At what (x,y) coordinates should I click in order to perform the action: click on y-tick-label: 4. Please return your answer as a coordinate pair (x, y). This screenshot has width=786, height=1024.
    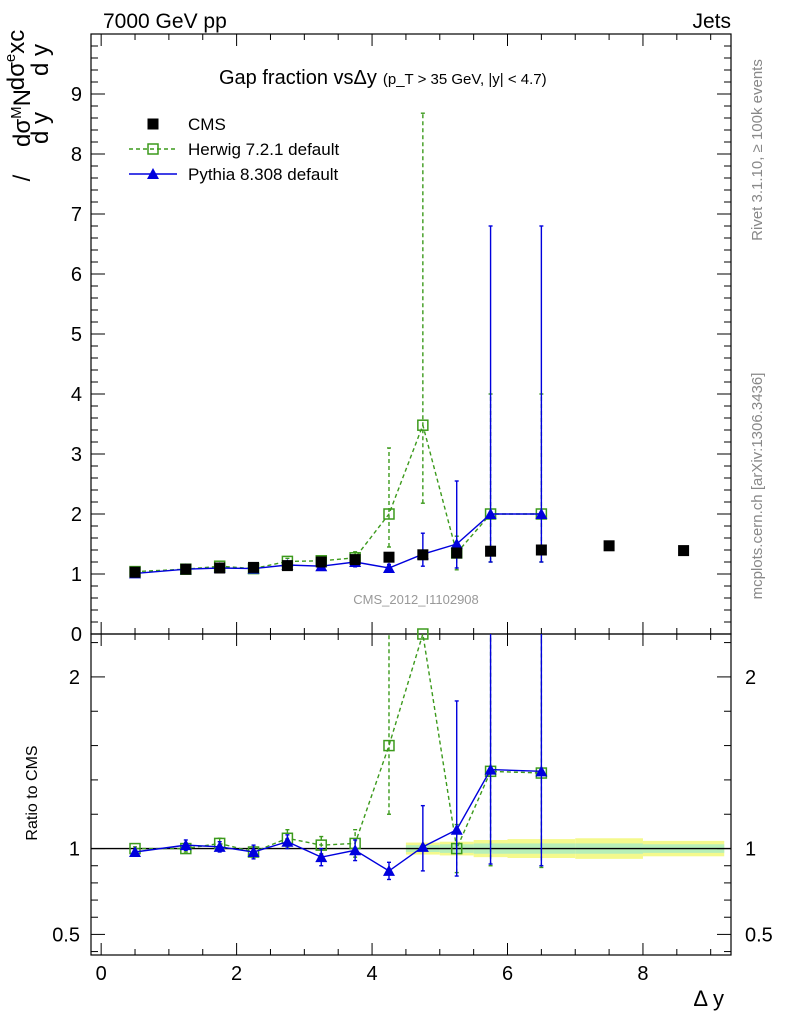
    Looking at the image, I should click on (76, 395).